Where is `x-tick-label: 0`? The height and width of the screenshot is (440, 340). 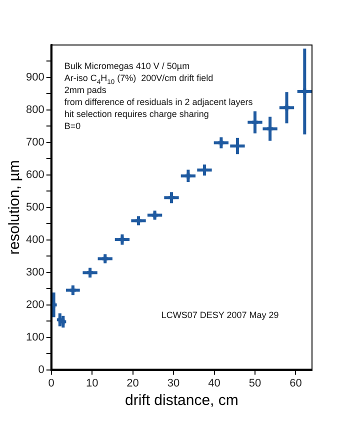
x-tick-label: 0 is located at coordinates (51, 383).